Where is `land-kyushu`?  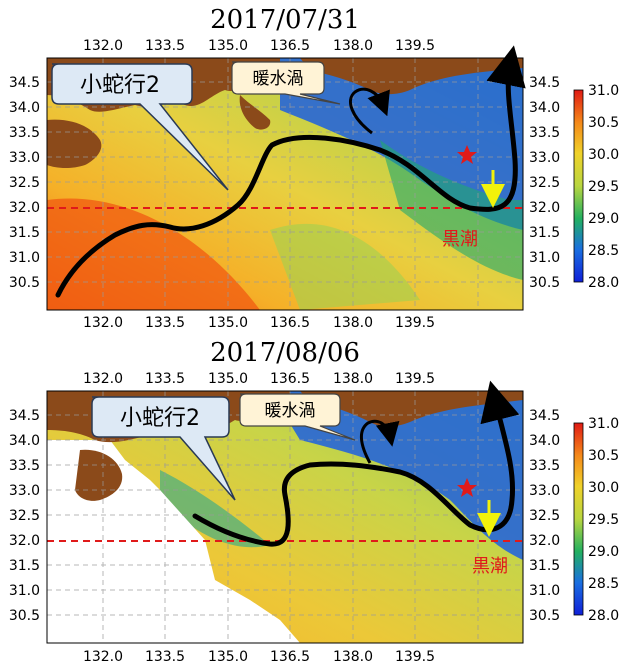 land-kyushu is located at coordinates (99, 475).